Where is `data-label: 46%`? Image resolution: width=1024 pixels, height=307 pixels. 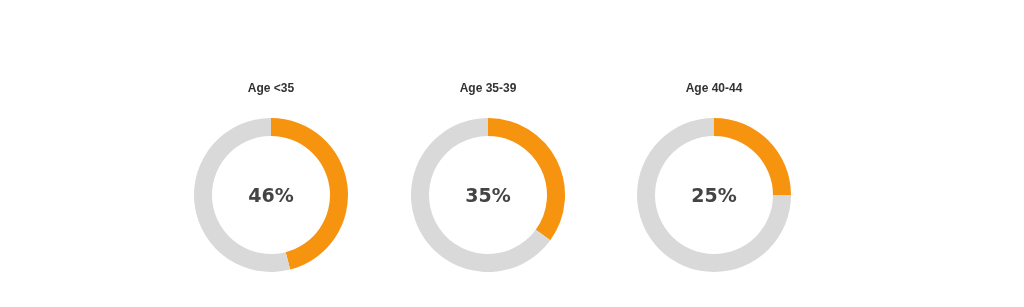 data-label: 46% is located at coordinates (271, 195).